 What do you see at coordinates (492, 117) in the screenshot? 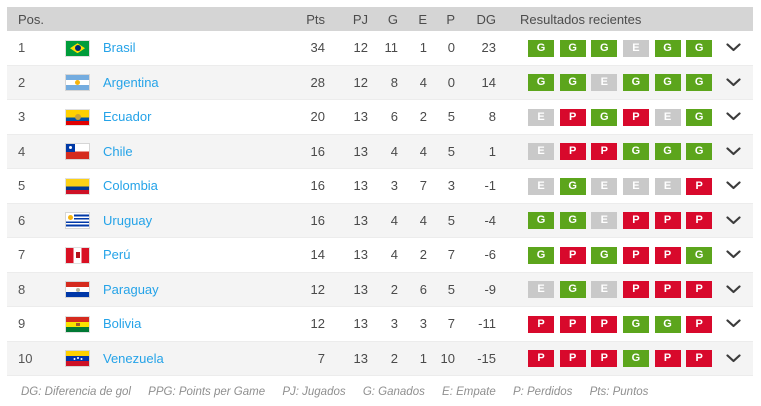
I see `goal-diff-value: 8` at bounding box center [492, 117].